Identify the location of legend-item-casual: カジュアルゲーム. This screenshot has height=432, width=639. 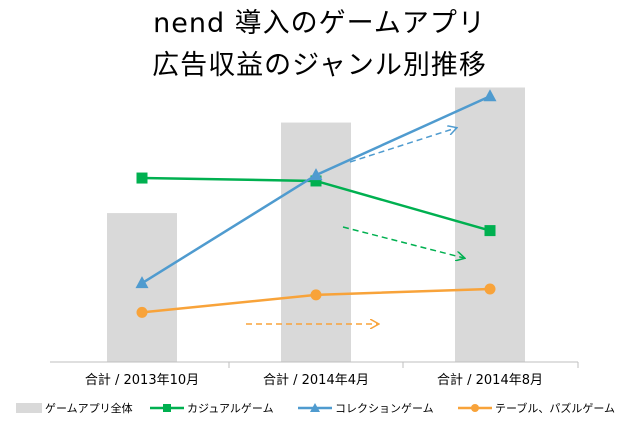
(212, 408).